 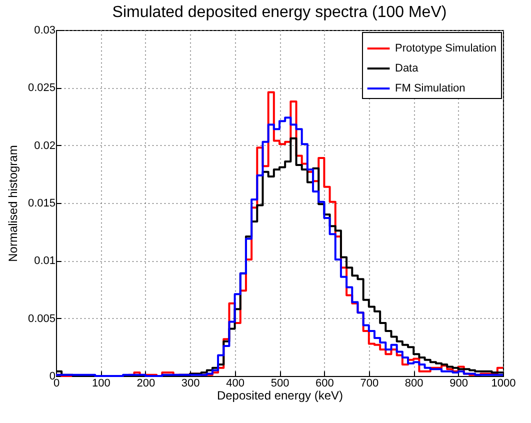 What do you see at coordinates (45, 30) in the screenshot?
I see `y-tick-label: 0.03` at bounding box center [45, 30].